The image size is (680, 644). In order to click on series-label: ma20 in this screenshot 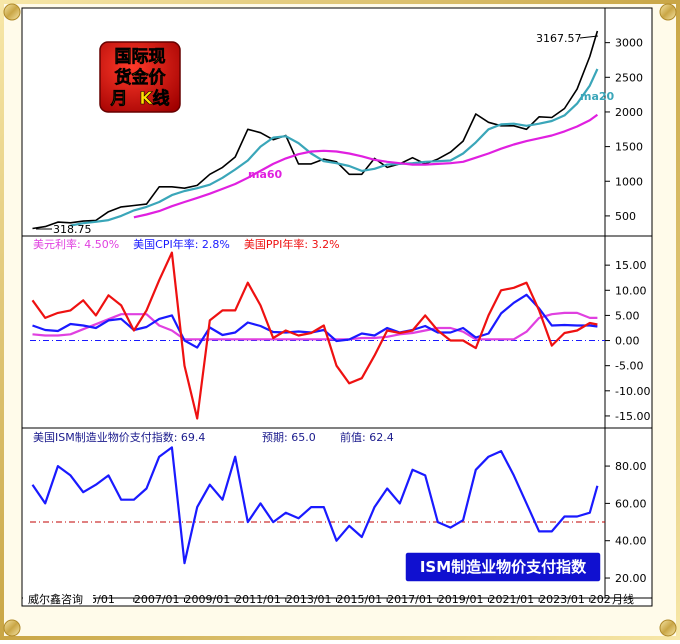, I will do `click(597, 96)`.